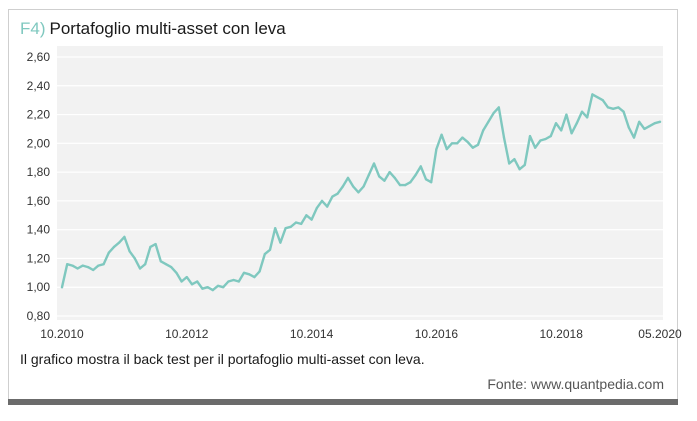 The height and width of the screenshot is (421, 697). I want to click on x-tick-label: 10.2010, so click(62, 334).